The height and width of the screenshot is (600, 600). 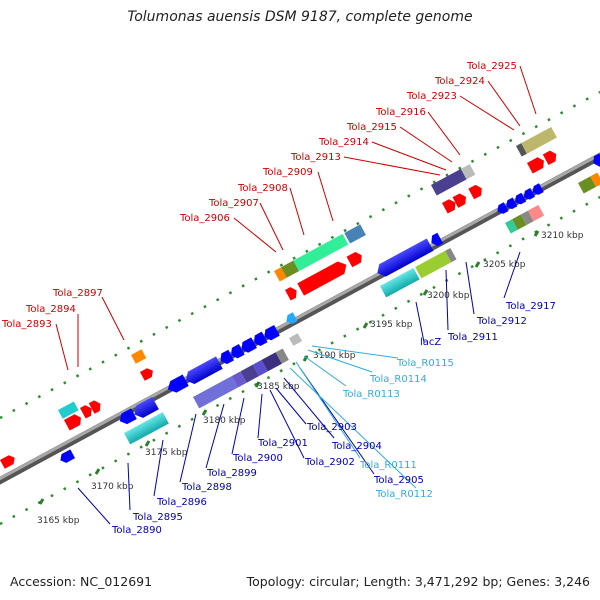 I want to click on gene-label: Tola_2907, so click(x=233, y=203).